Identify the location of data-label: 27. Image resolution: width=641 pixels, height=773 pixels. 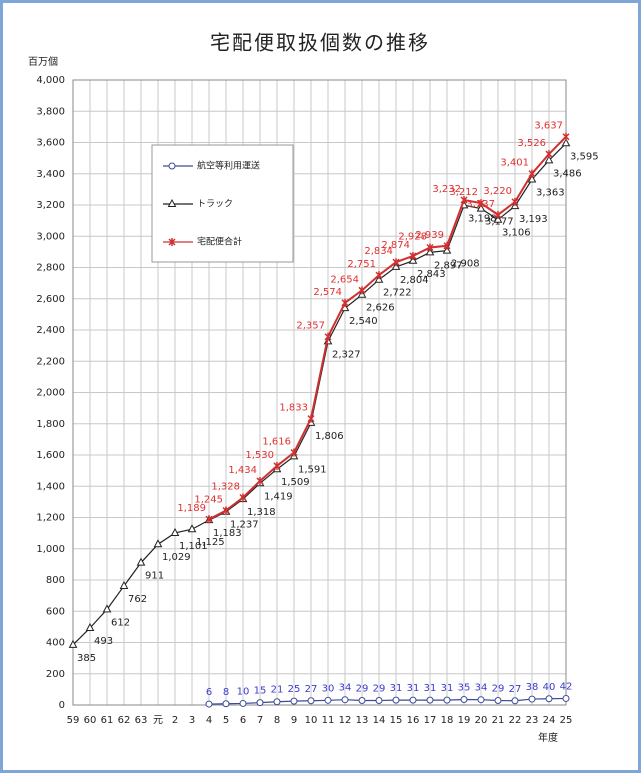
(311, 689).